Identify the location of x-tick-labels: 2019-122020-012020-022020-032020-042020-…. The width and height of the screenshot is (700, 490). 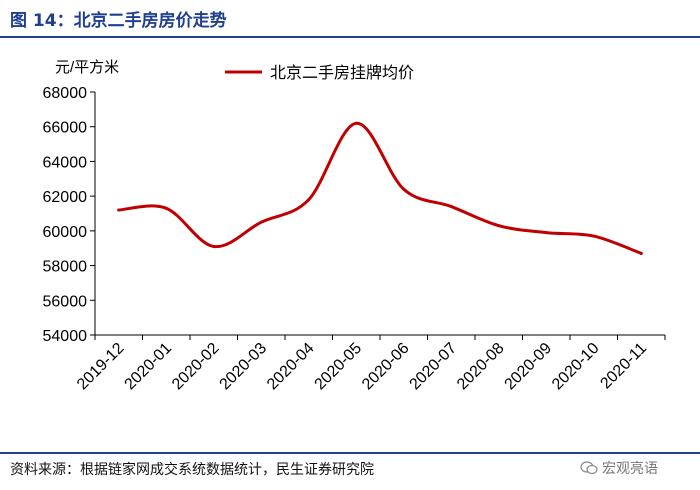
(362, 367).